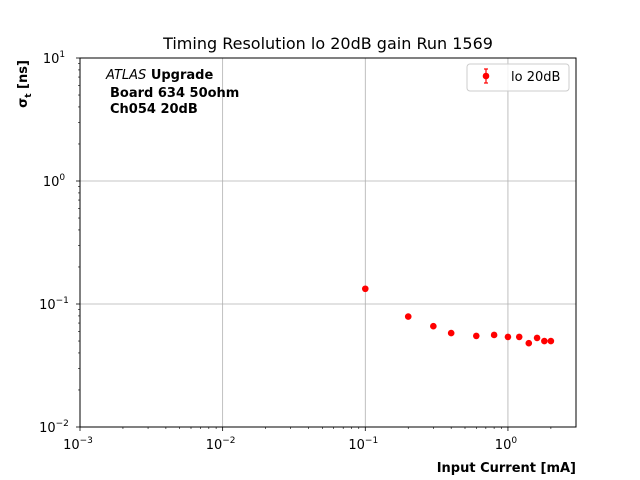 This screenshot has height=480, width=640. Describe the element at coordinates (54, 304) in the screenshot. I see `y-tick-label: 10⁻¹` at that location.